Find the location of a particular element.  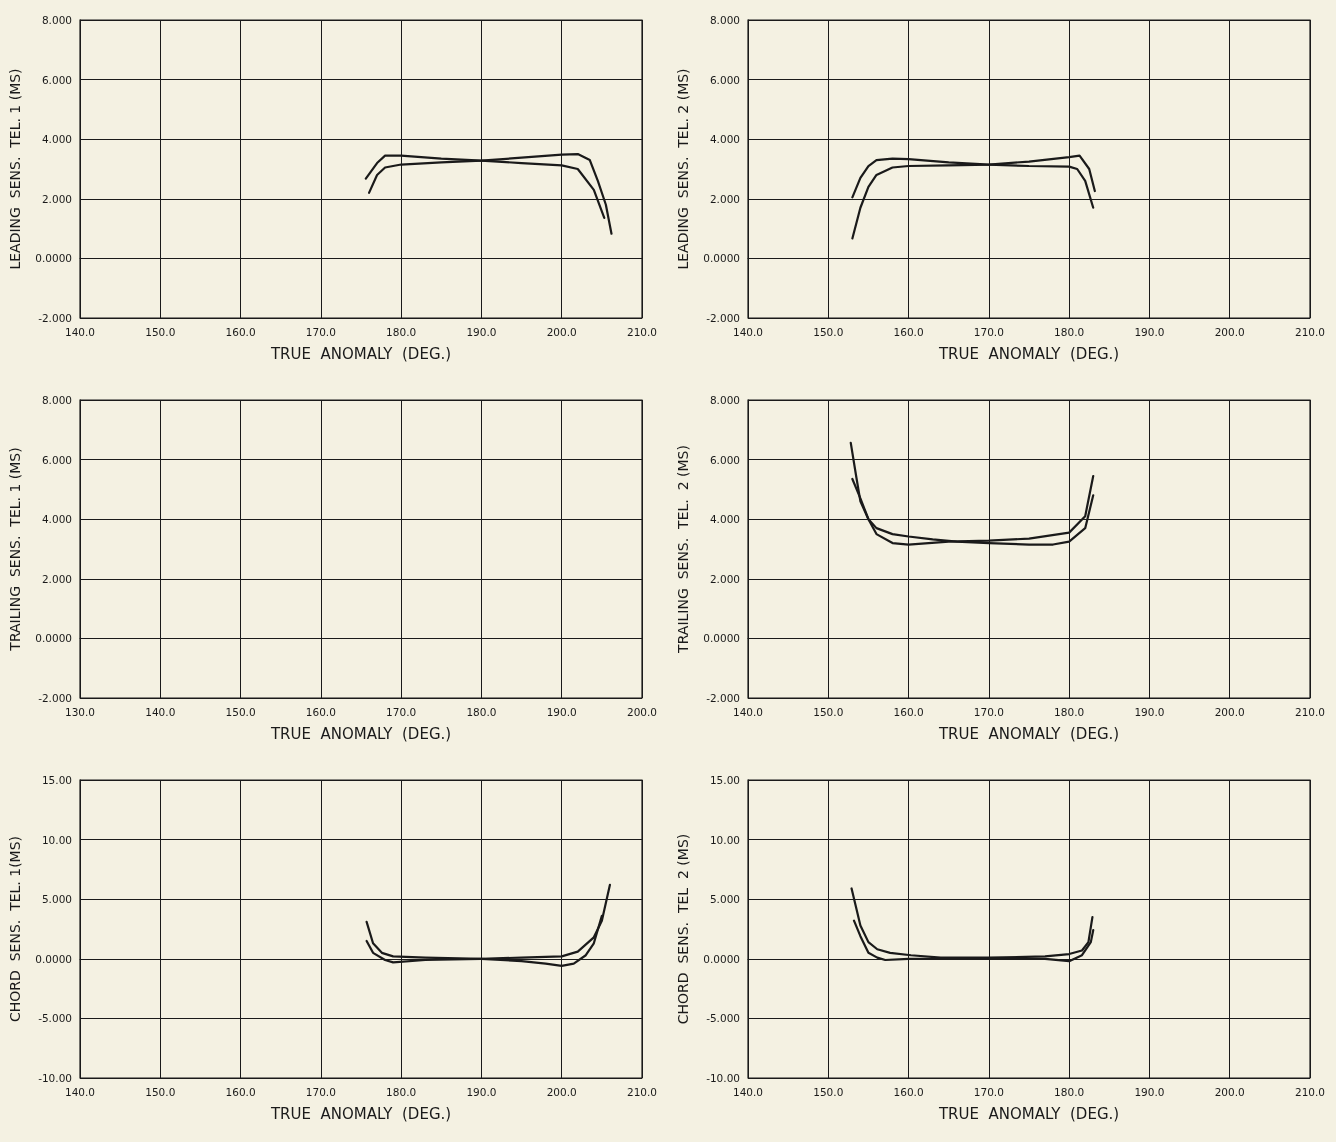

y-axis-title: TRAILING SENS. TEL. 2 (MS) is located at coordinates (683, 549).